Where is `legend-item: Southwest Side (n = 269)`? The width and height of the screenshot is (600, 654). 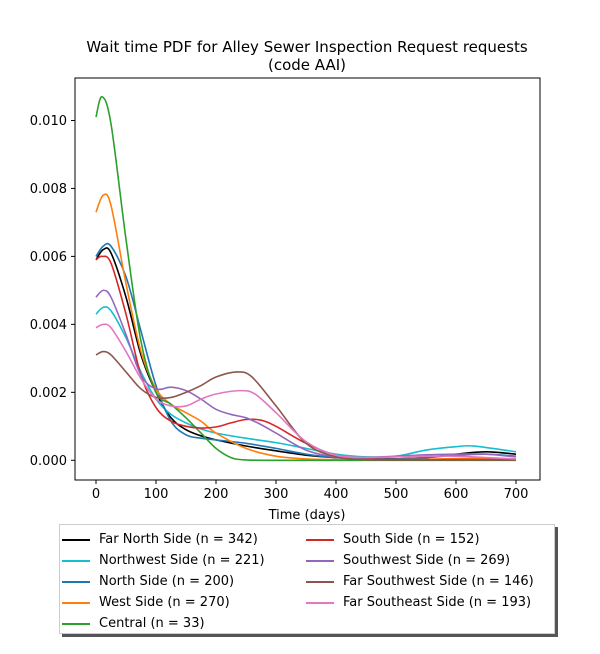 legend-item: Southwest Side (n = 269) is located at coordinates (419, 560).